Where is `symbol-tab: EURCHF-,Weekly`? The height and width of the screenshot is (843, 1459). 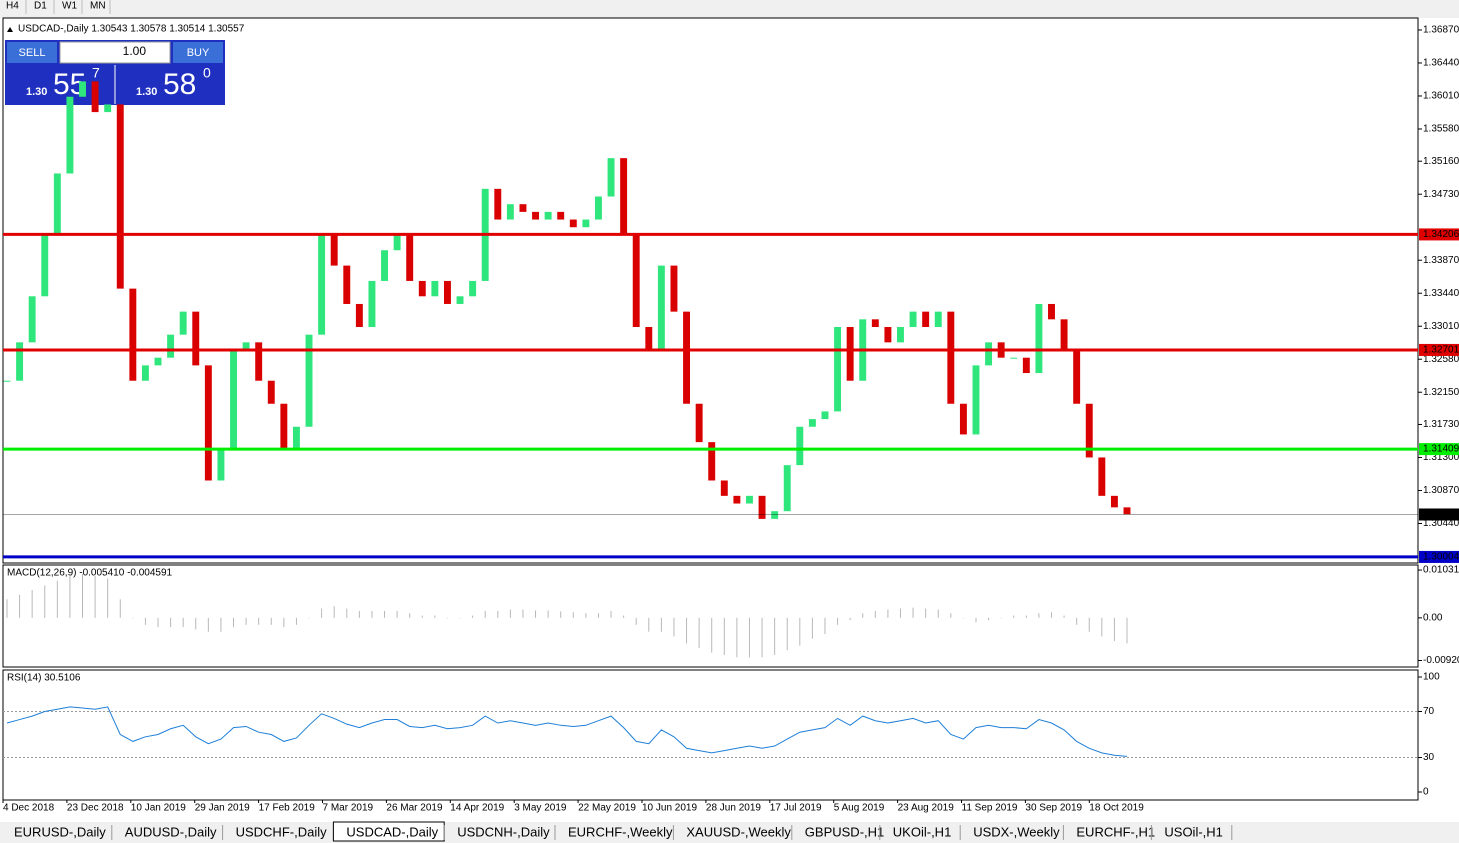
symbol-tab: EURCHF-,Weekly is located at coordinates (620, 831).